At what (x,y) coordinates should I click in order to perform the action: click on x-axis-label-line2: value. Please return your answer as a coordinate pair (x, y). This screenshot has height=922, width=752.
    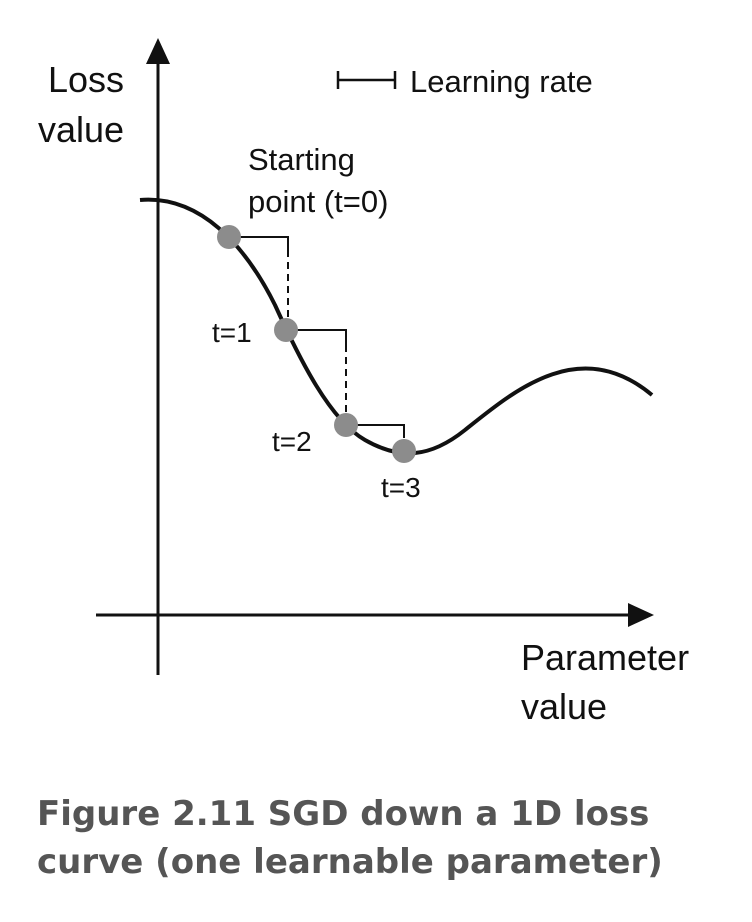
    Looking at the image, I should click on (564, 706).